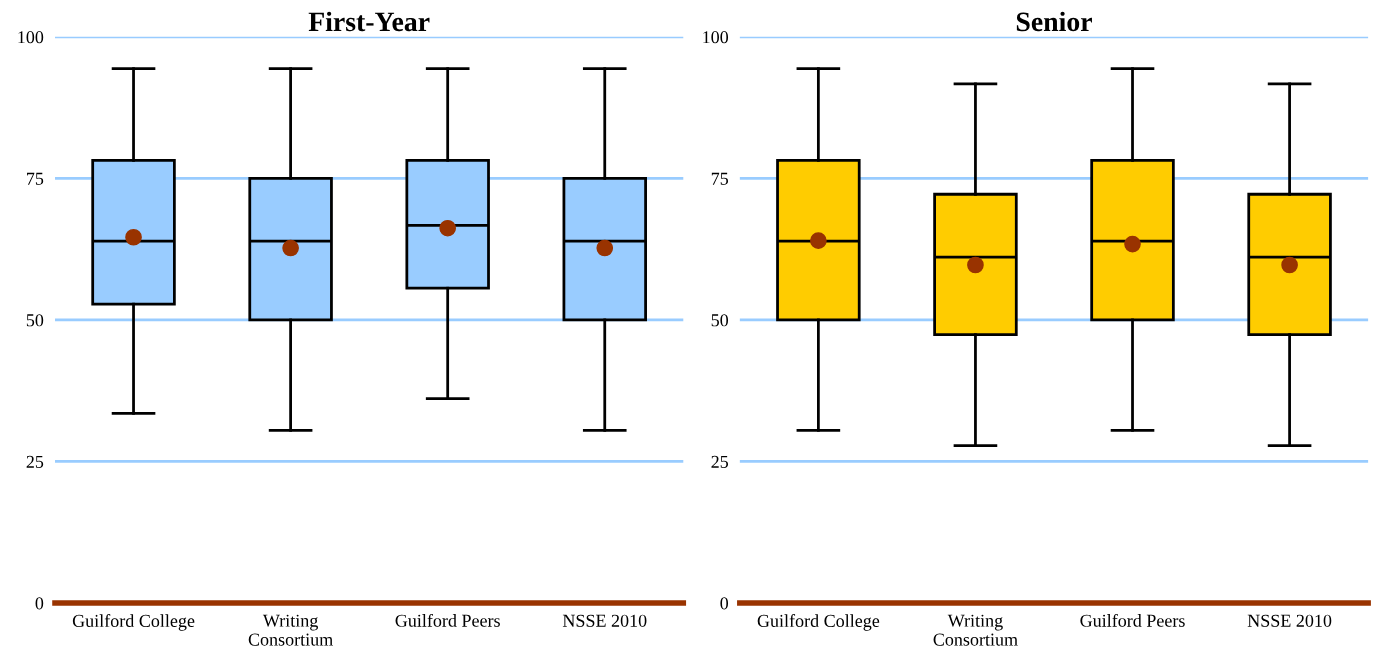 The image size is (1375, 670). Describe the element at coordinates (369, 21) in the screenshot. I see `chart-title: First-Year` at that location.